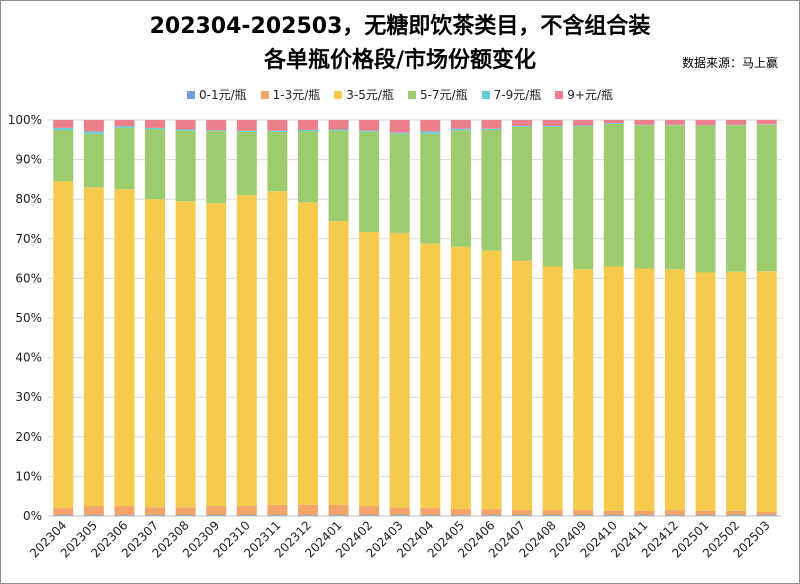 The width and height of the screenshot is (800, 584). I want to click on legend-label: 1-3元/瓶, so click(296, 95).